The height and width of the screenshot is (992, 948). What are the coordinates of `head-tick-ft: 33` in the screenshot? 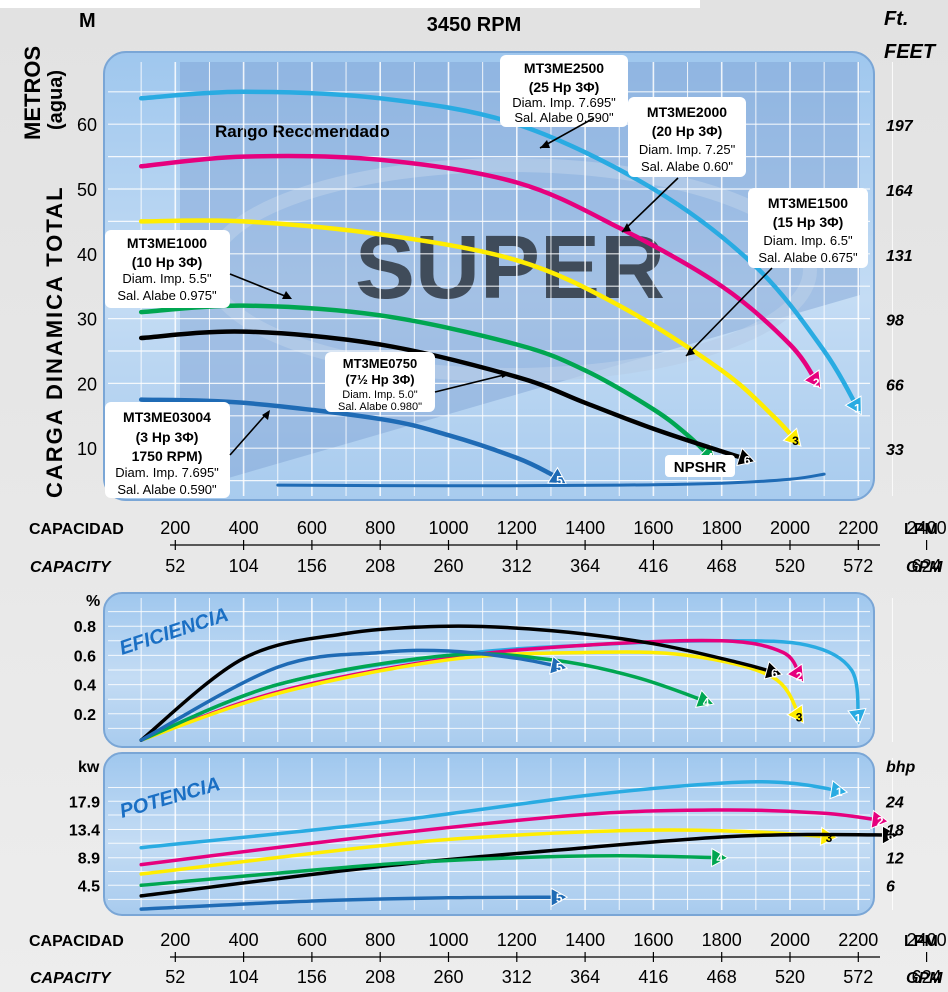 It's located at (895, 450).